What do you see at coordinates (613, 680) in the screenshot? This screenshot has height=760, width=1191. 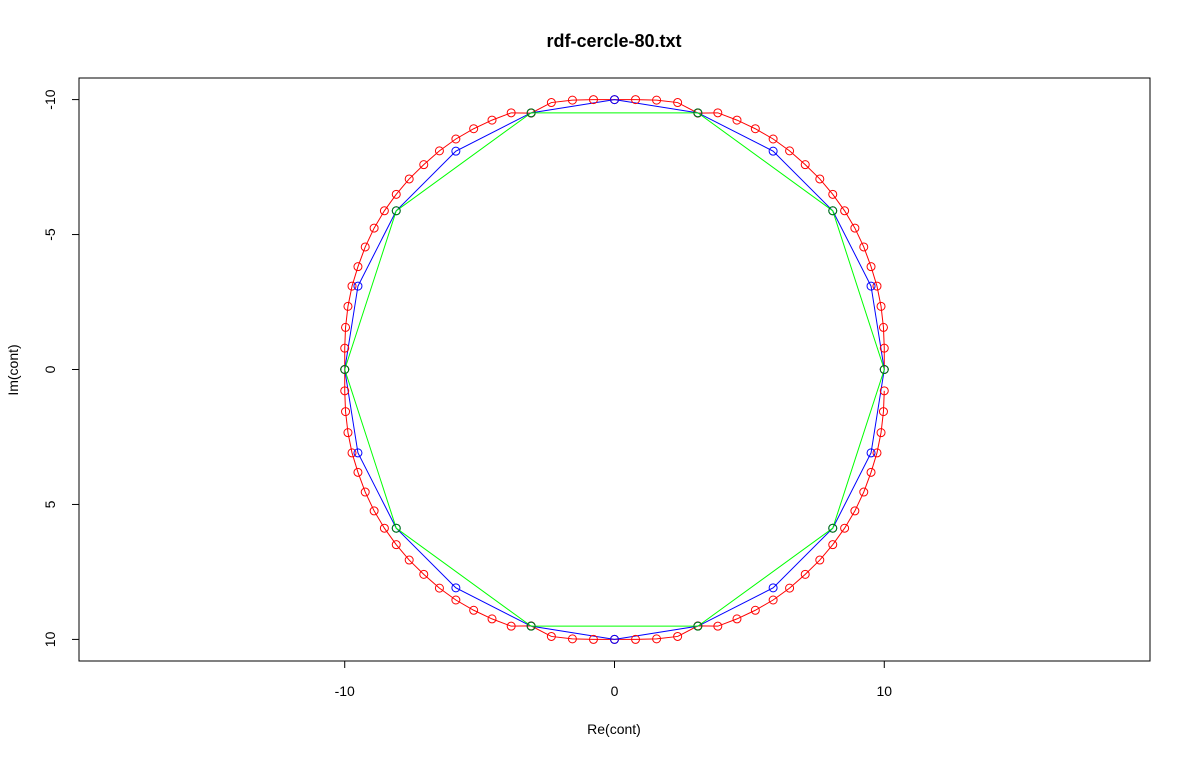 I see `x-axis: -10 0 10` at bounding box center [613, 680].